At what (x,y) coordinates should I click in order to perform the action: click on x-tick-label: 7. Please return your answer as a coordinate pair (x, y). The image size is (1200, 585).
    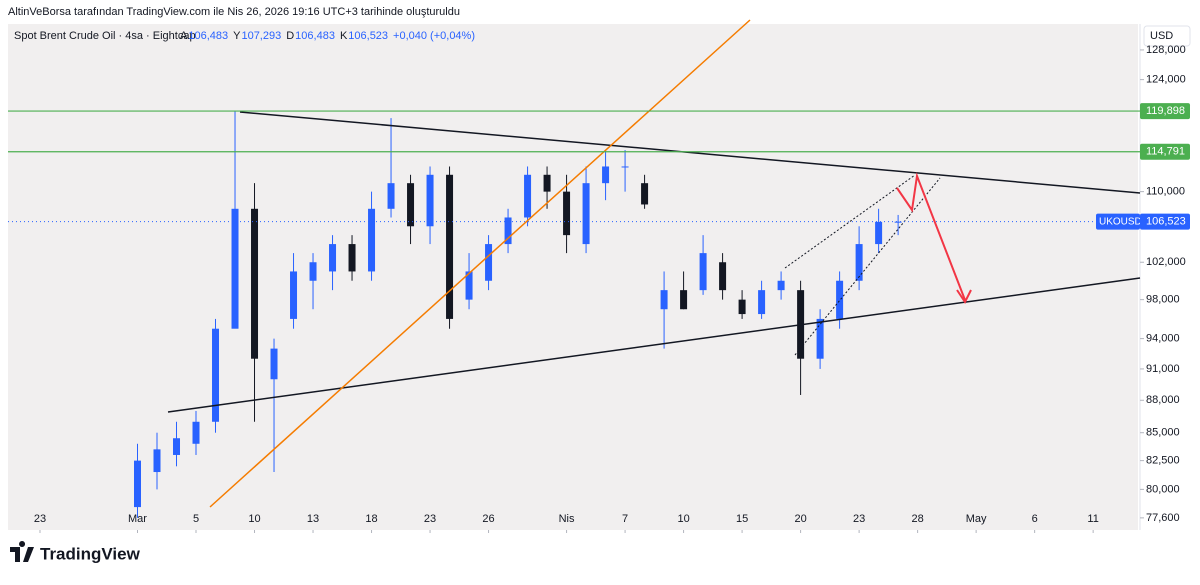
    Looking at the image, I should click on (625, 519).